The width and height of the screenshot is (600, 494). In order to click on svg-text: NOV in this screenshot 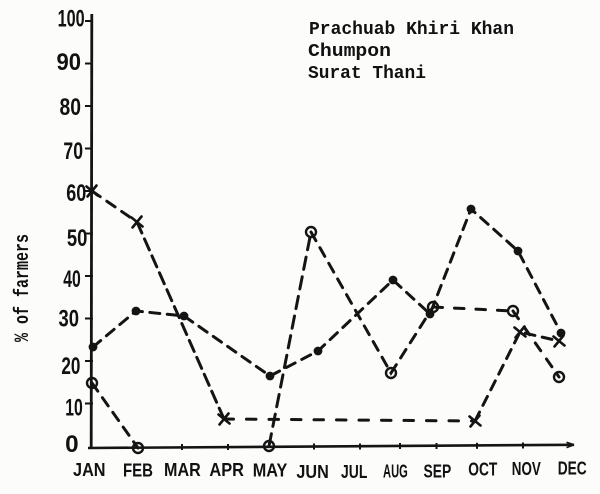, I will do `click(526, 469)`.